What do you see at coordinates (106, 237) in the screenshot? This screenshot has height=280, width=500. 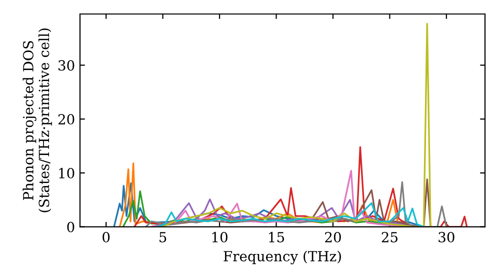 I see `x-tick-label: 0` at bounding box center [106, 237].